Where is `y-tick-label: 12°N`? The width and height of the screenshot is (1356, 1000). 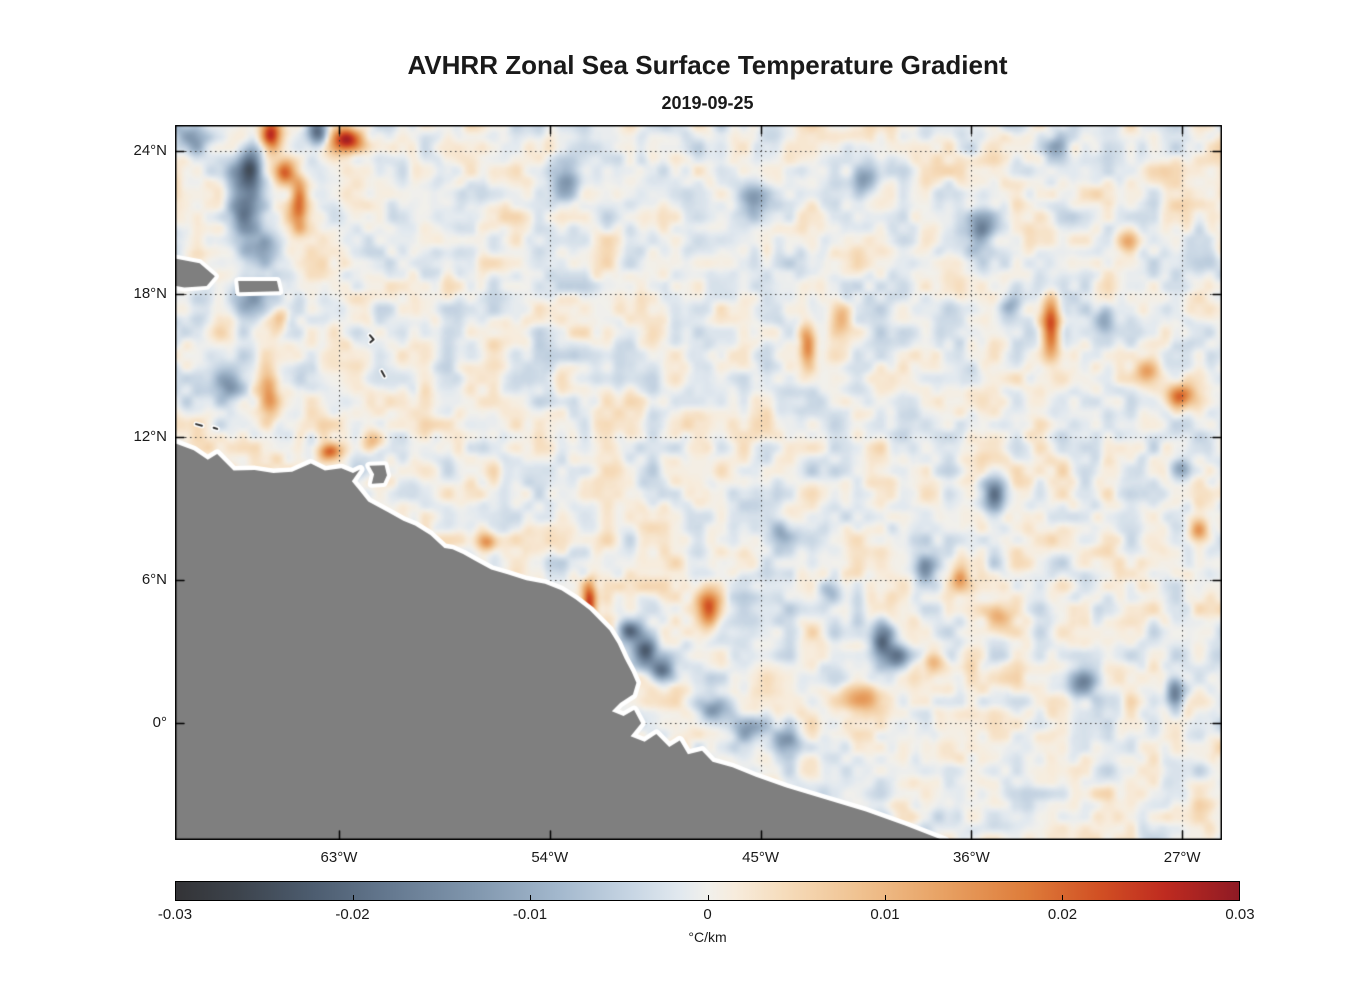
y-tick-label: 12°N is located at coordinates (150, 437).